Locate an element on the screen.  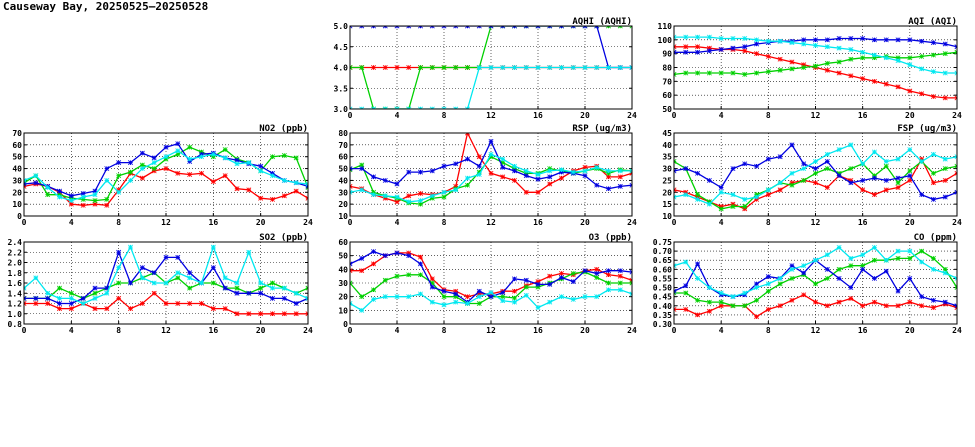
y-tick-label: 15 is located at coordinates (667, 204).